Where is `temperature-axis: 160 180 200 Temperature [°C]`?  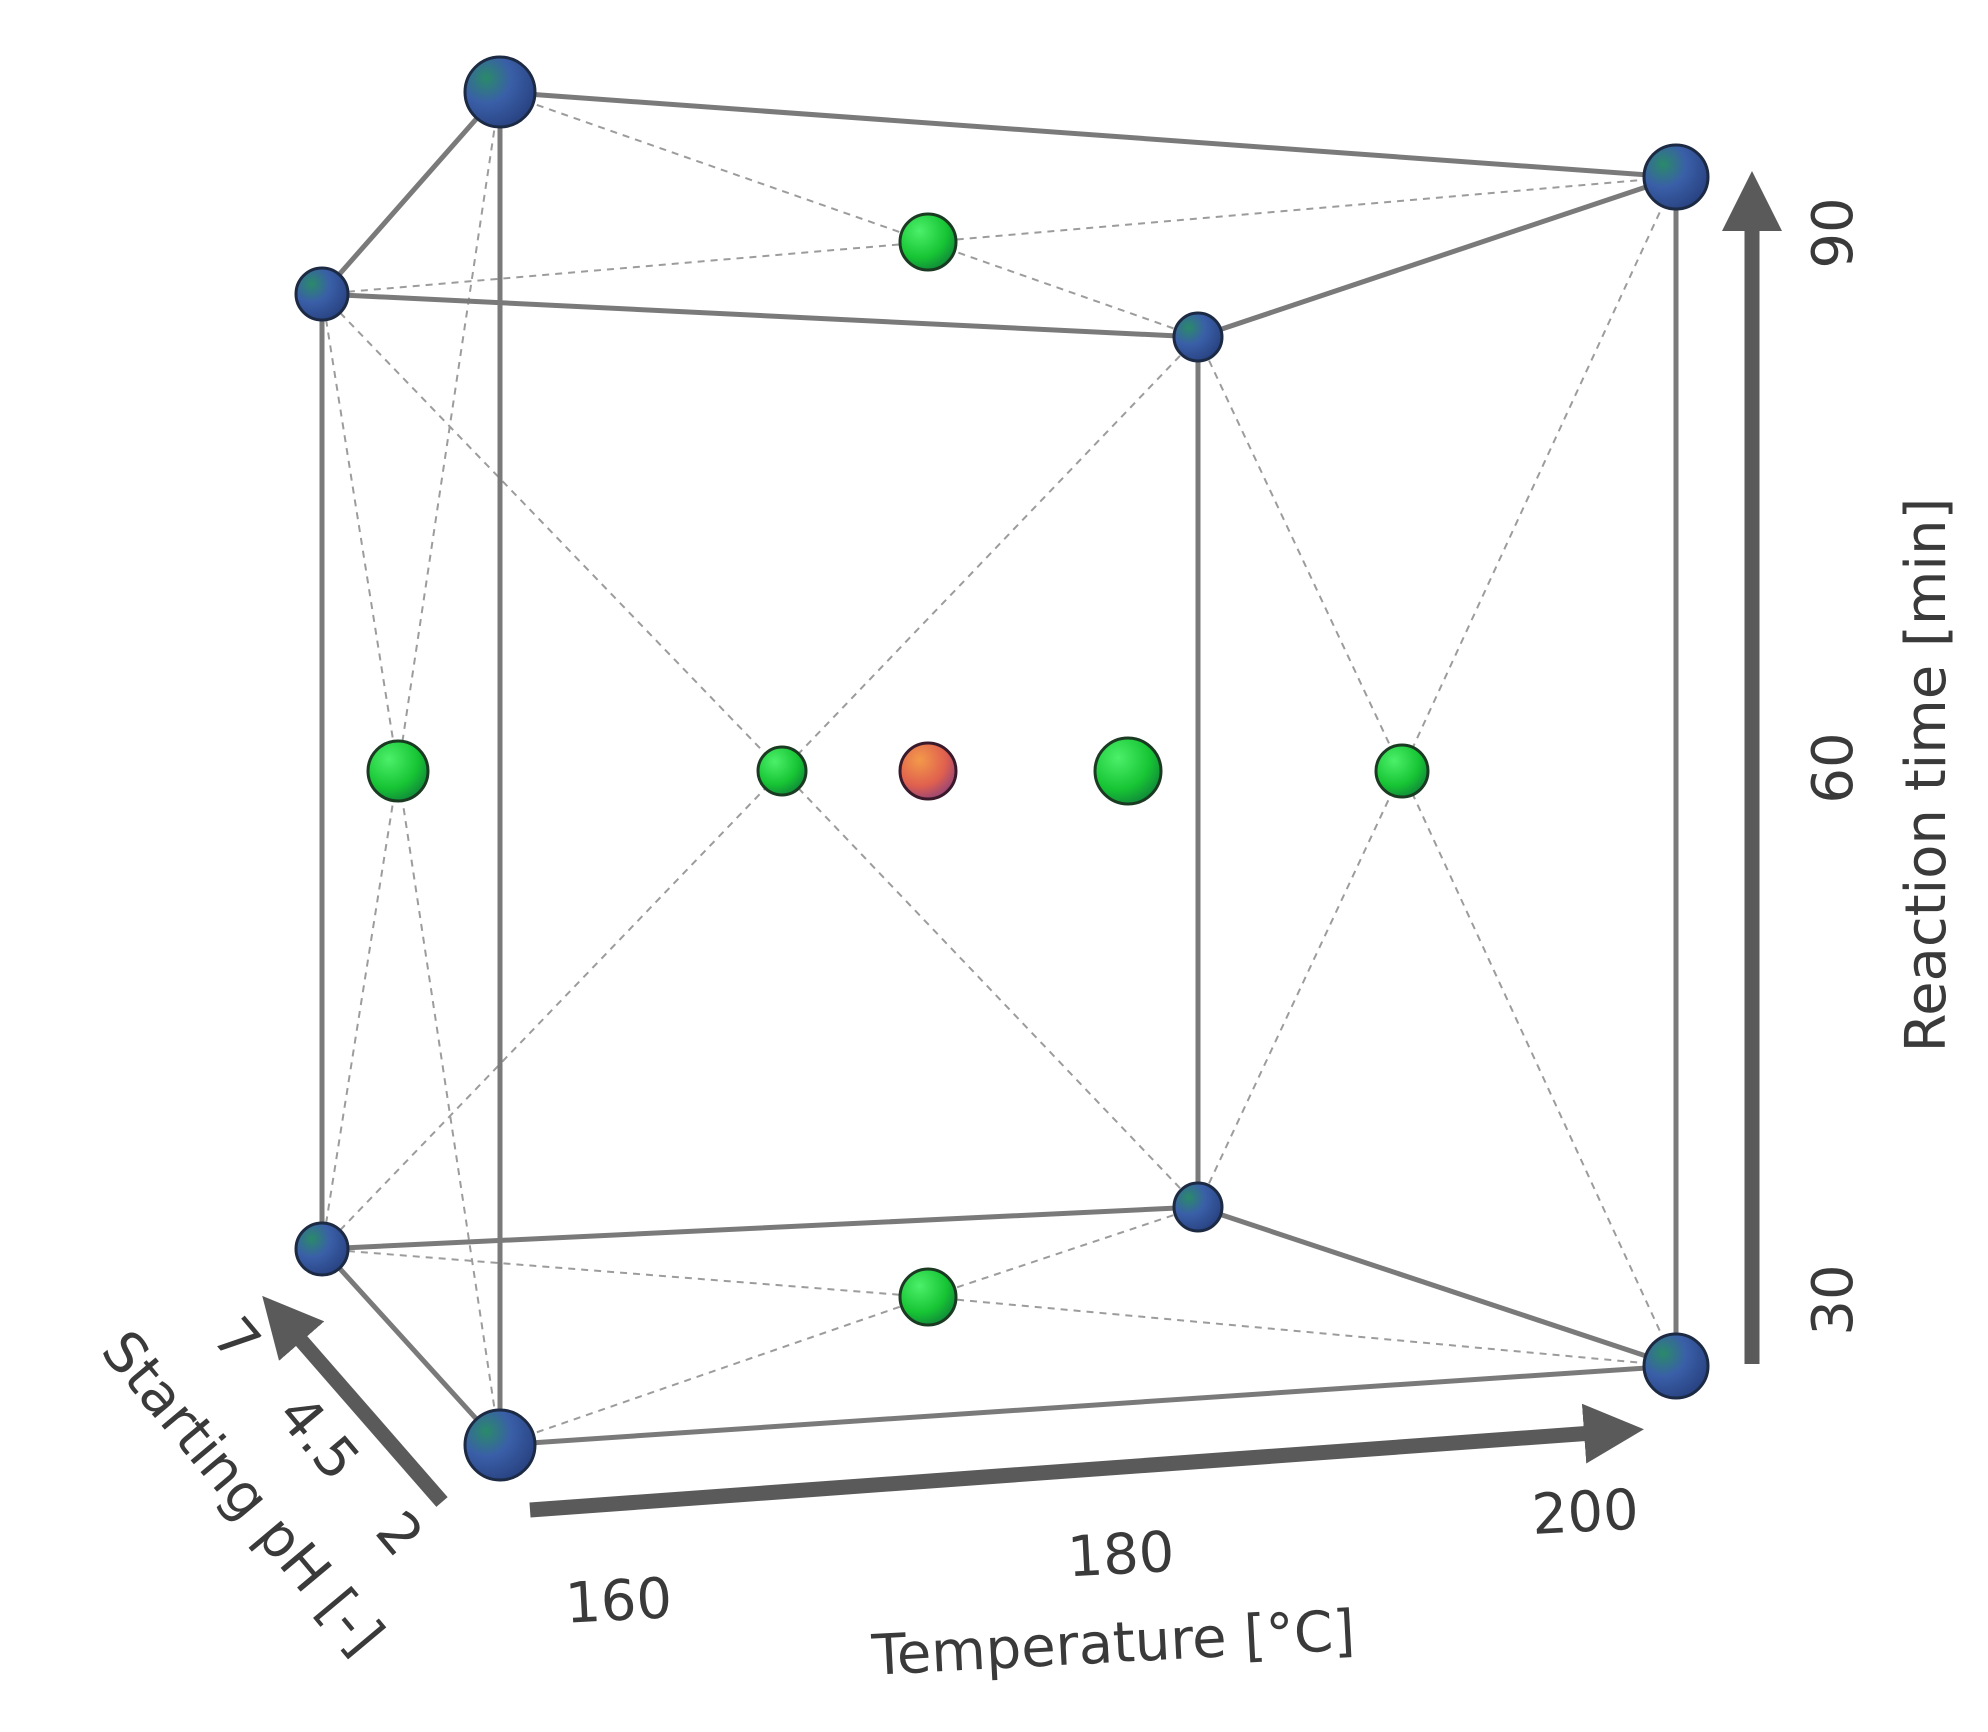
temperature-axis: 160 180 200 Temperature [°C] is located at coordinates (1102, 1583).